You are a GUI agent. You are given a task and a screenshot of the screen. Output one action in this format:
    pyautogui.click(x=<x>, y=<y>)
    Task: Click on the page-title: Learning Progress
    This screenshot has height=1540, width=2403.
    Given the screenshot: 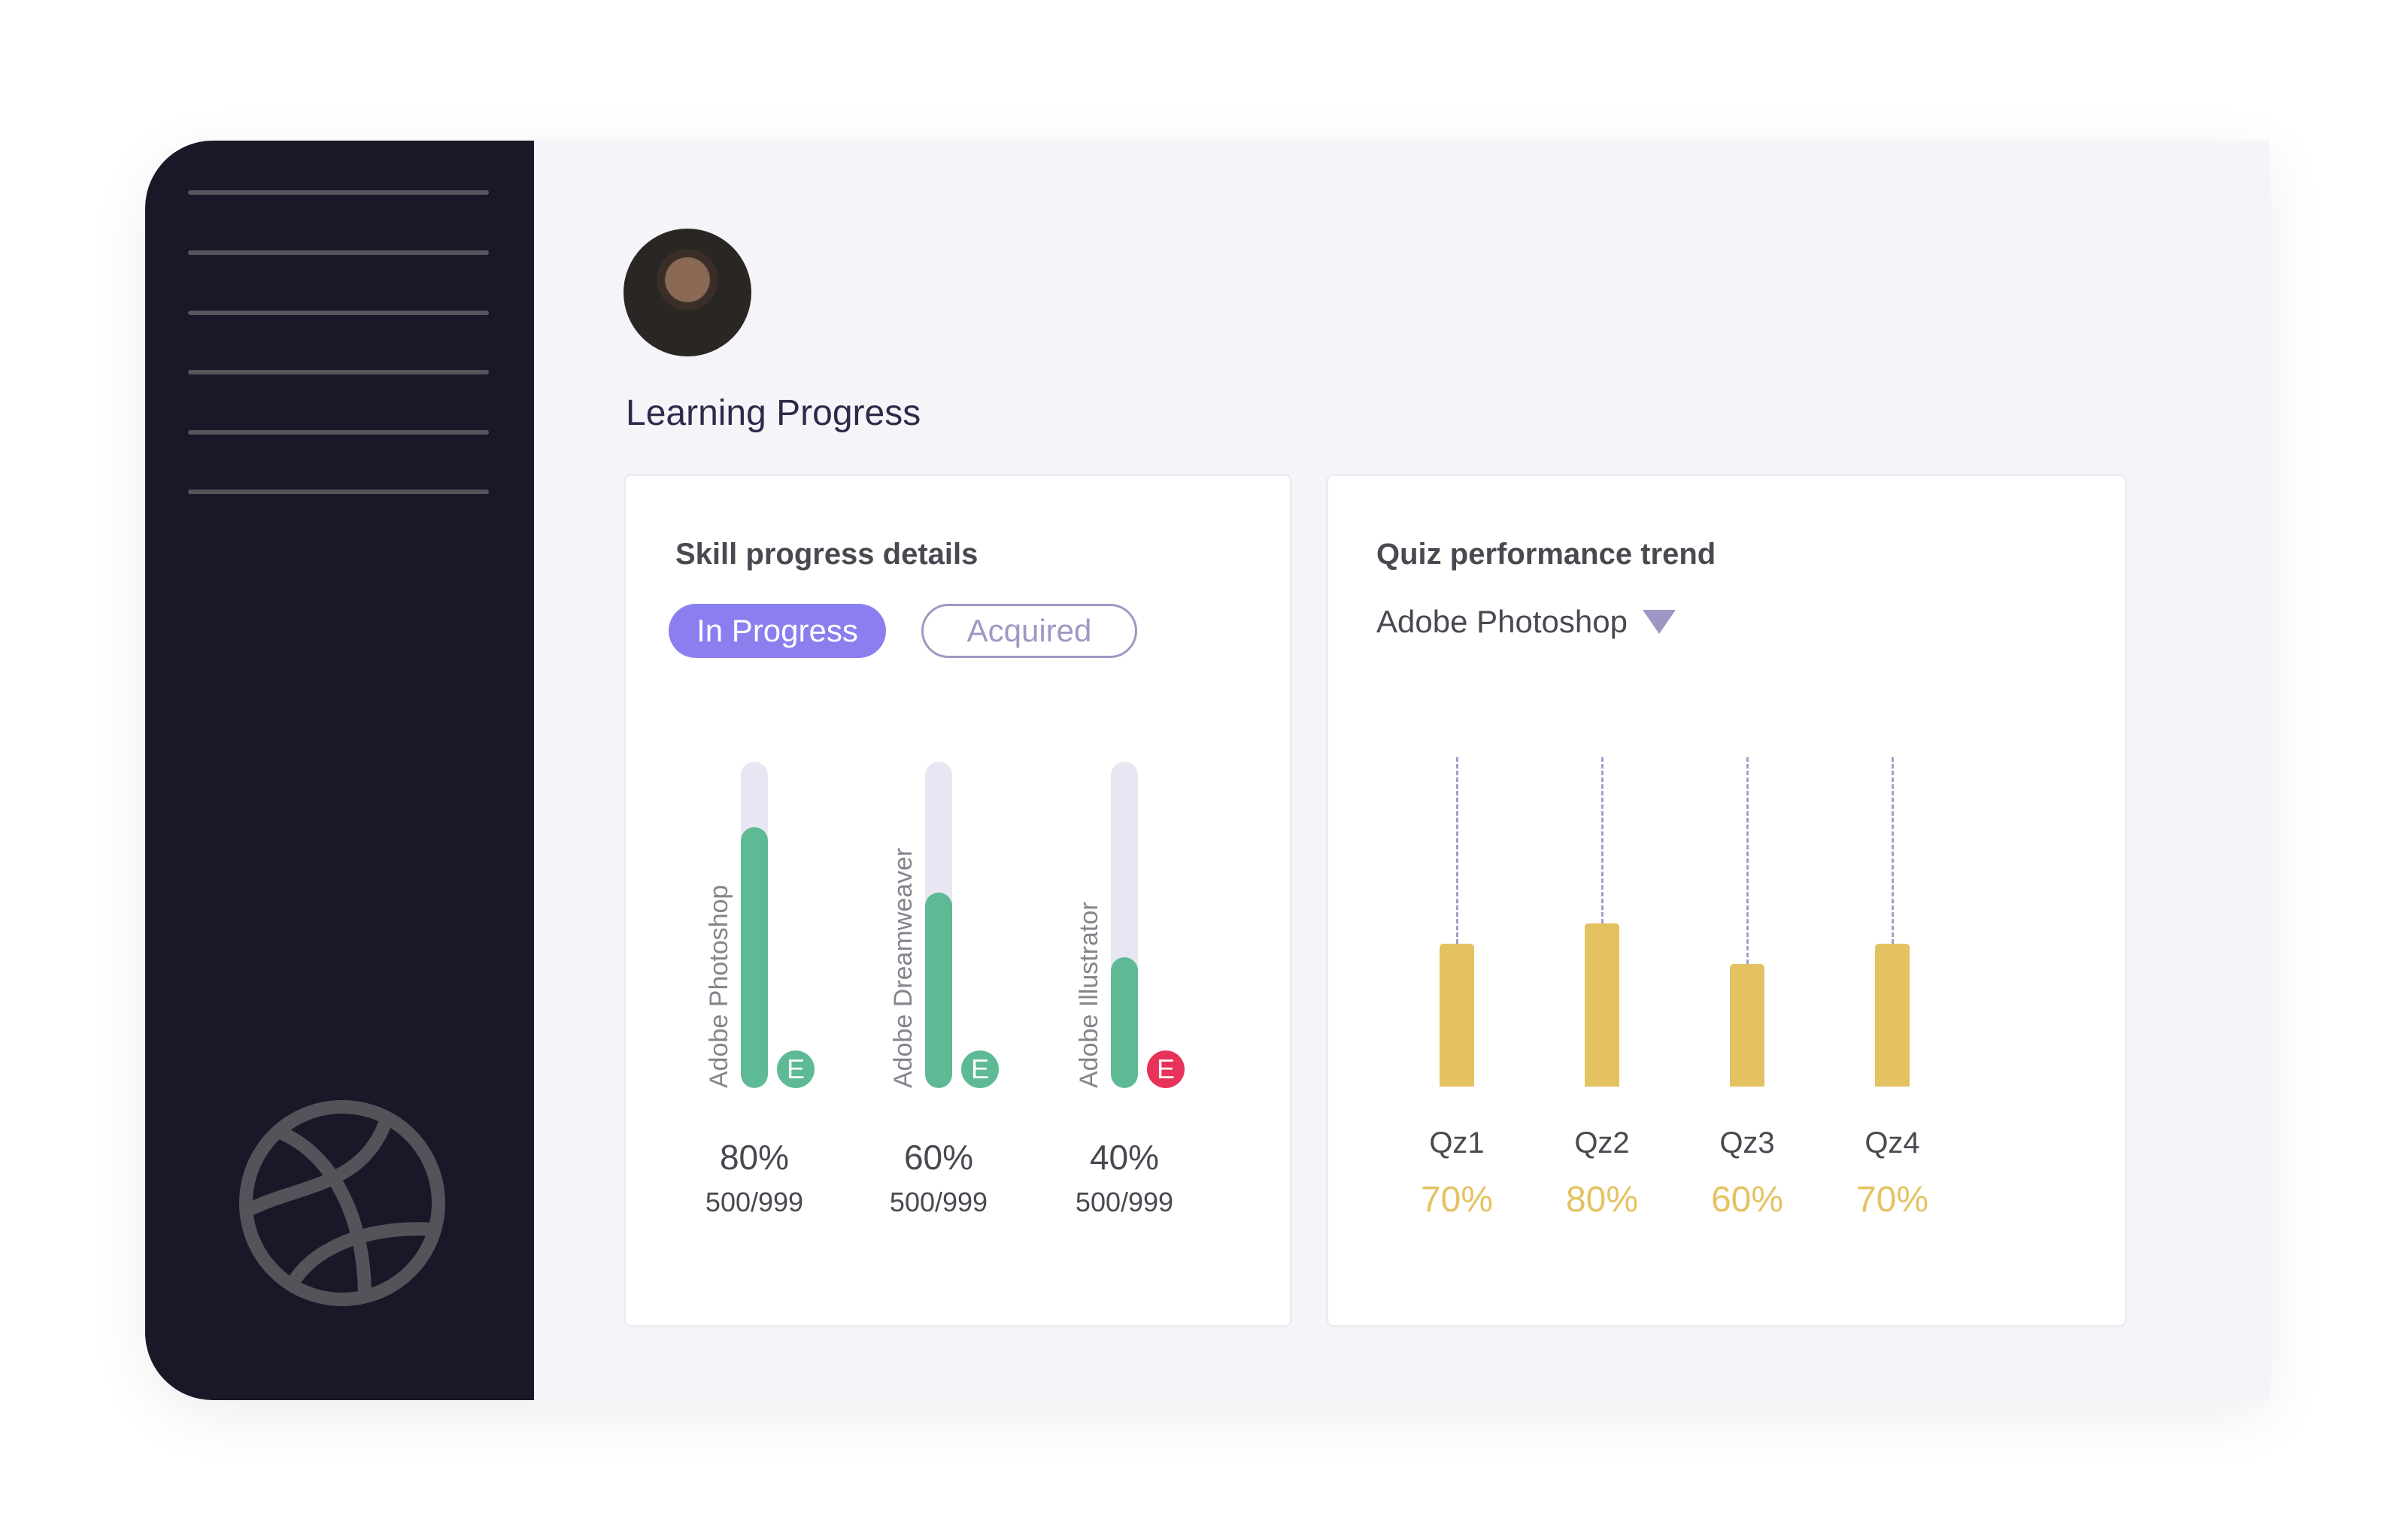 What is the action you would take?
    pyautogui.click(x=773, y=413)
    